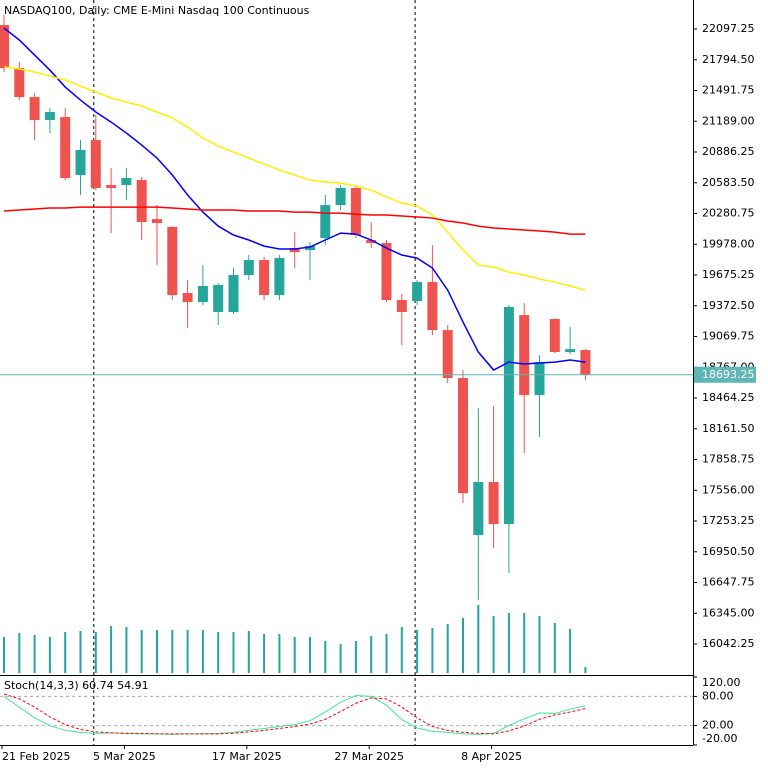 This screenshot has height=768, width=768. I want to click on y-tick-label: 16345.00, so click(728, 612).